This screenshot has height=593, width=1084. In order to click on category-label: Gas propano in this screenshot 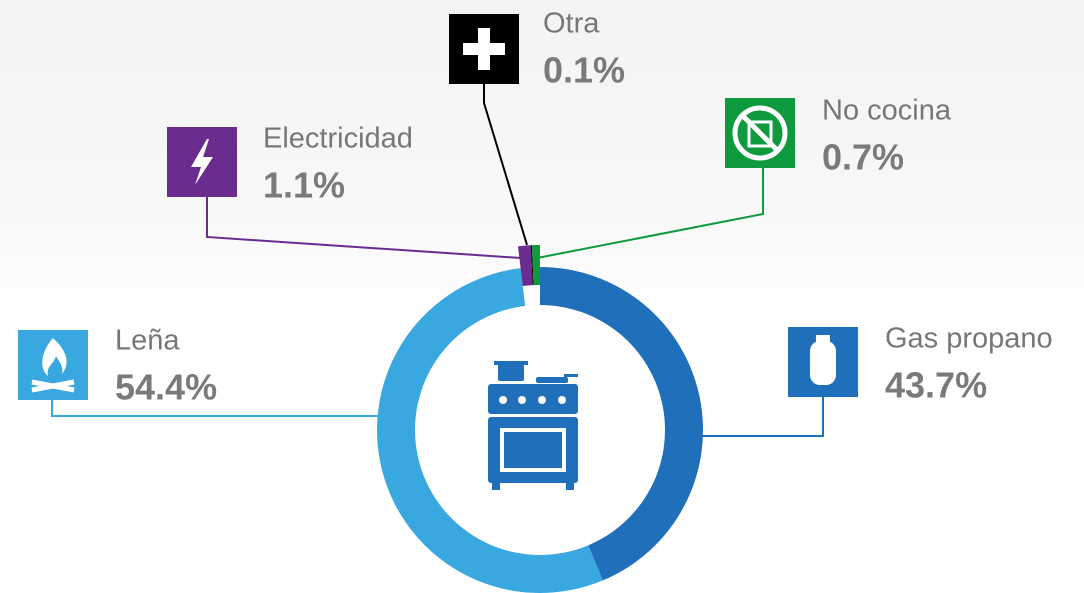, I will do `click(969, 339)`.